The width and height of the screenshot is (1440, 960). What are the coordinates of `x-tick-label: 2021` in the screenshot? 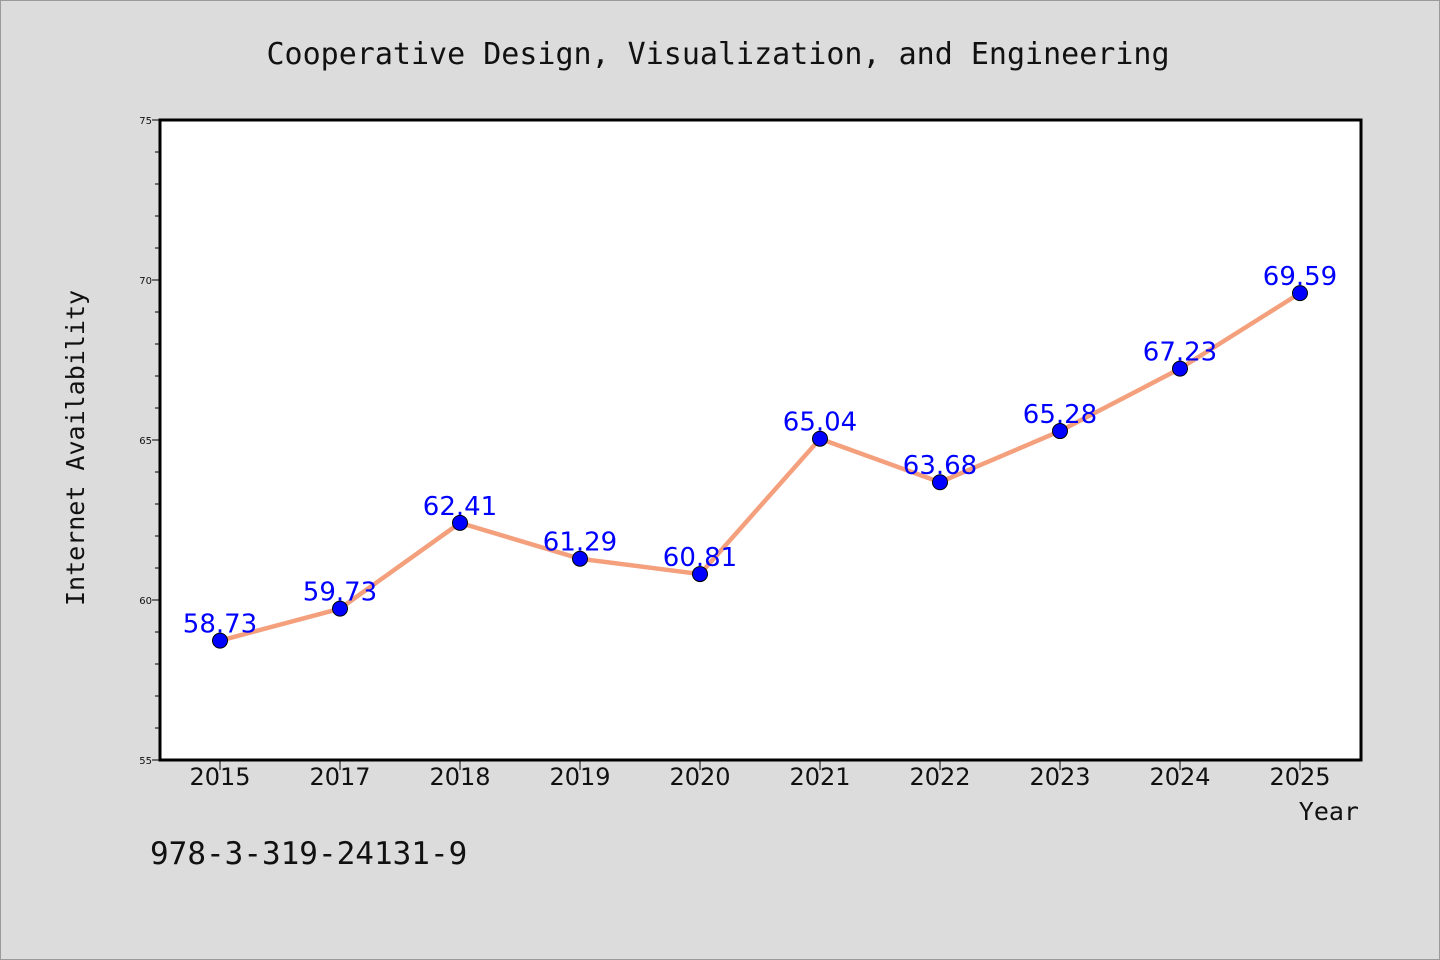 It's located at (819, 777).